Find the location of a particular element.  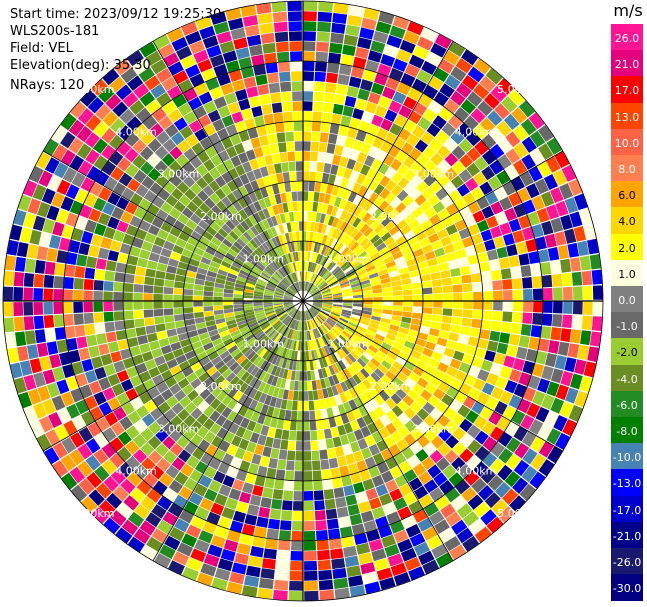

azimuth-spoke is located at coordinates (433, 226).